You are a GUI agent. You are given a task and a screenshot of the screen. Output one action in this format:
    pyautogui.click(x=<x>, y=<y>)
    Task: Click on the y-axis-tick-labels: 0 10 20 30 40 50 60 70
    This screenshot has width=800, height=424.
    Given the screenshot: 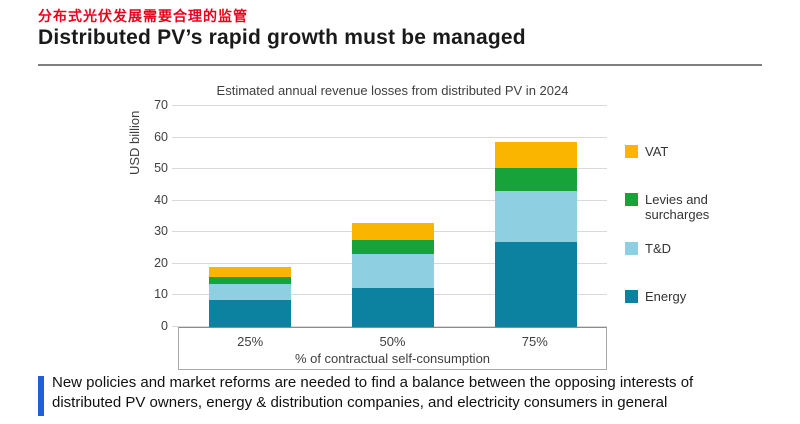 What is the action you would take?
    pyautogui.click(x=153, y=215)
    